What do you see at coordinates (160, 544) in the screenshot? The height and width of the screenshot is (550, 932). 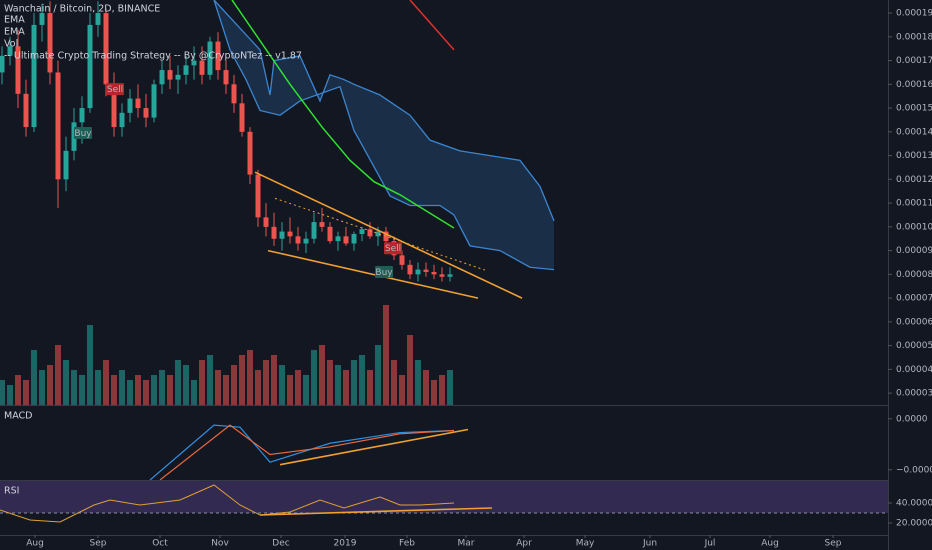 I see `x-tick-label: Oct` at bounding box center [160, 544].